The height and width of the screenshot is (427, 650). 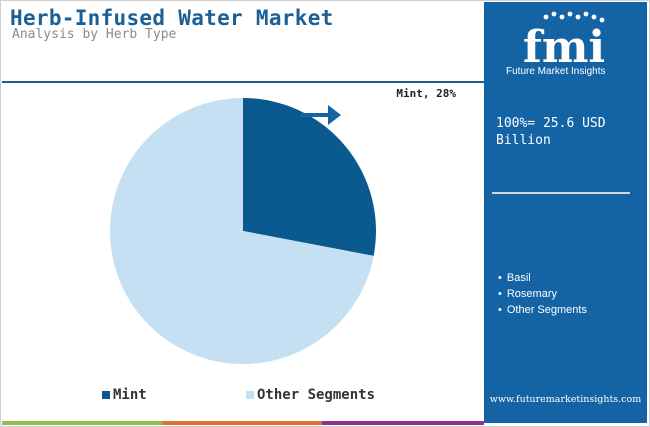 What do you see at coordinates (542, 278) in the screenshot?
I see `list-item: Basil` at bounding box center [542, 278].